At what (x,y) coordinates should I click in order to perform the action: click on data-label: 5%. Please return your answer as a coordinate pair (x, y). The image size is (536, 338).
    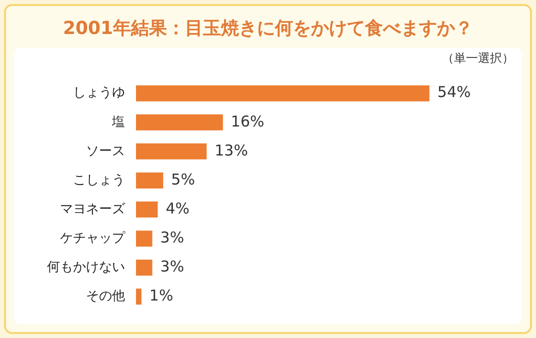
    Looking at the image, I should click on (183, 179).